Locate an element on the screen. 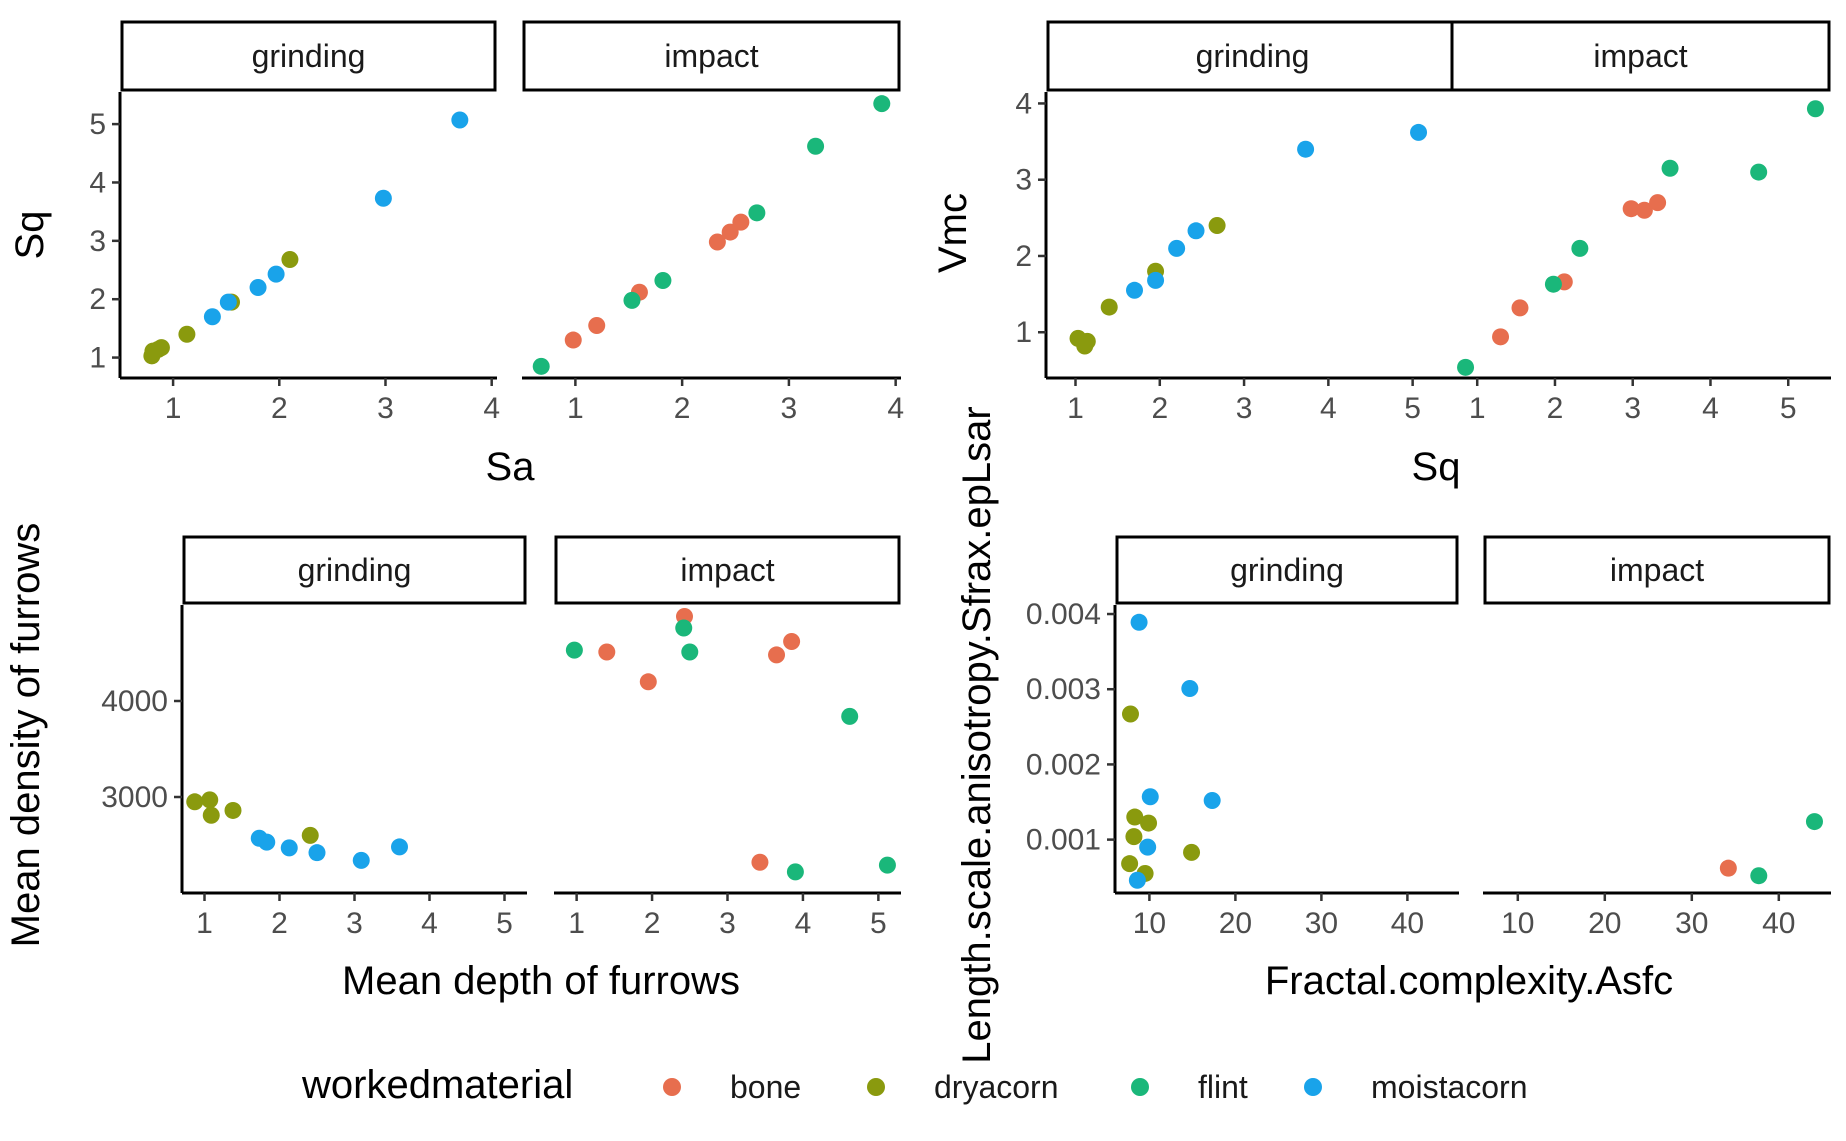  y-tick-label: 3 is located at coordinates (1023, 180).